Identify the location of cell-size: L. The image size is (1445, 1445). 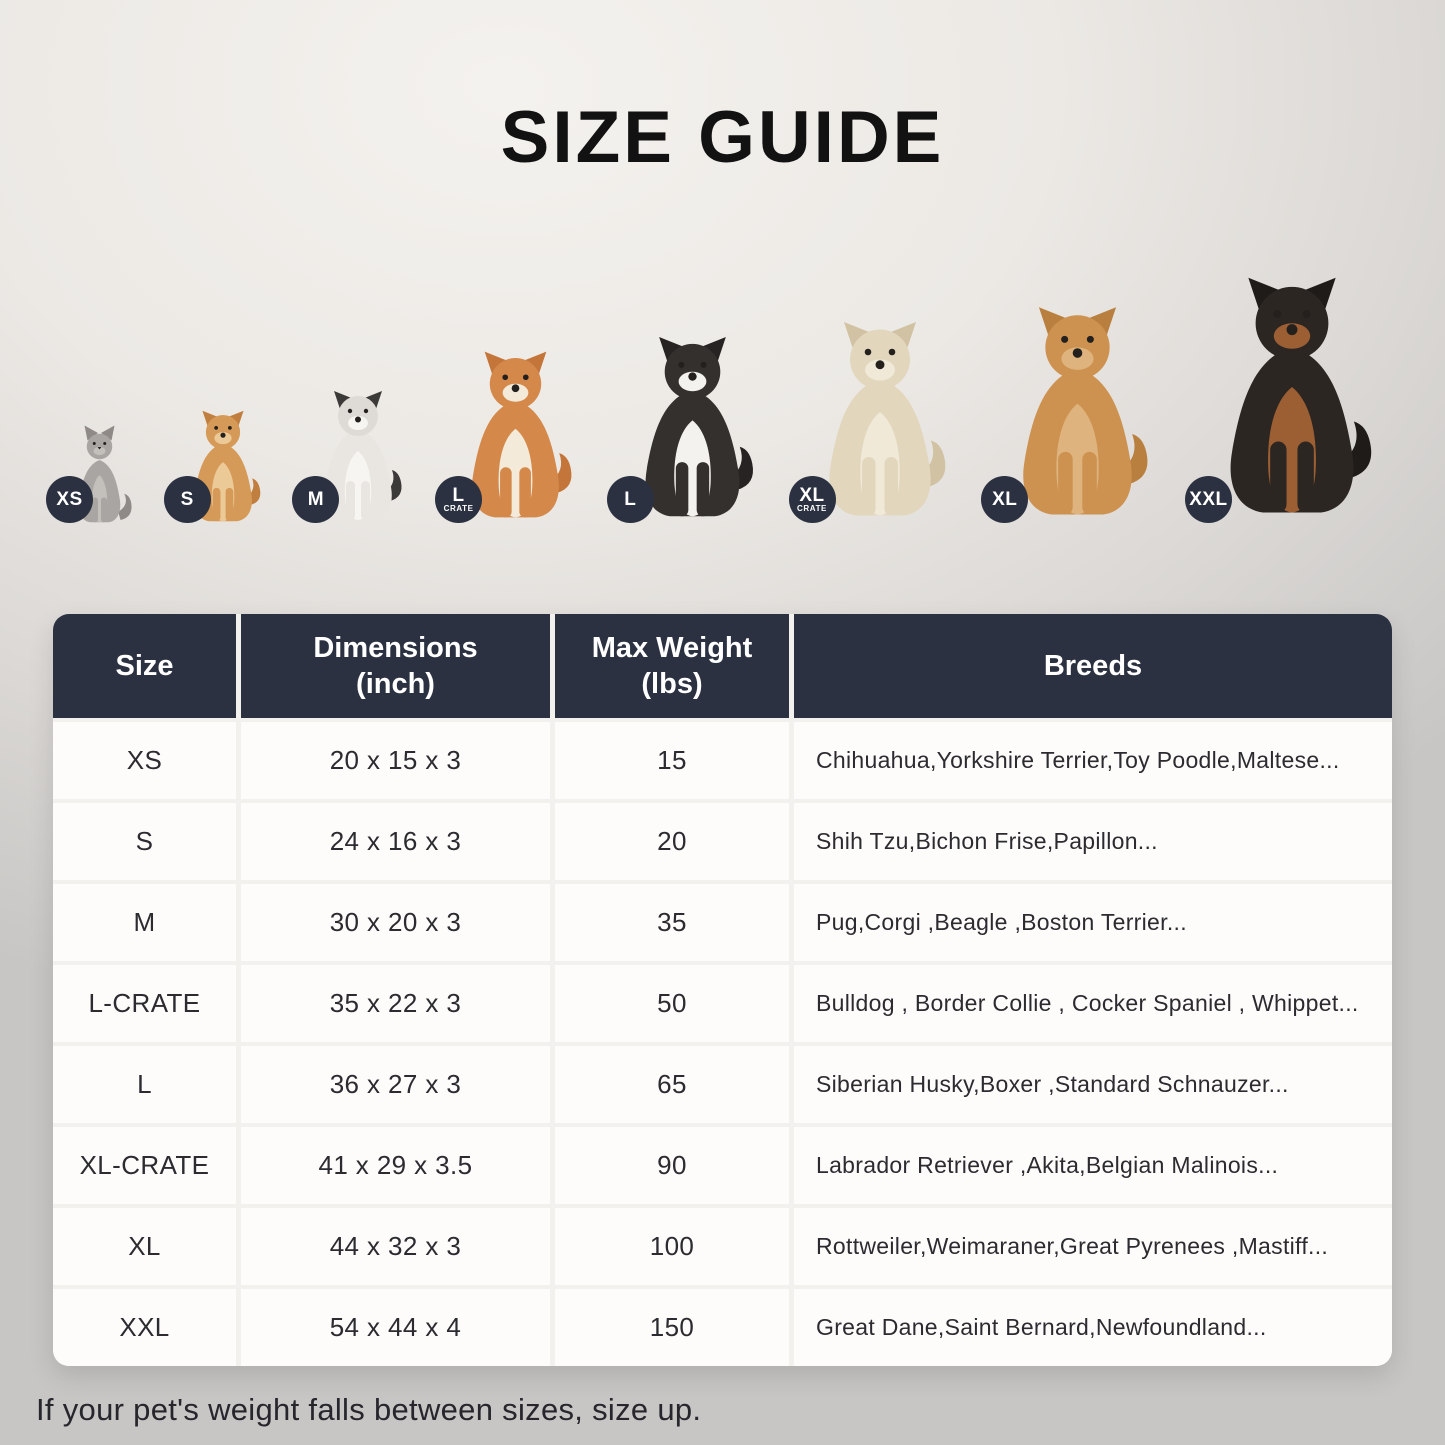
(144, 1084).